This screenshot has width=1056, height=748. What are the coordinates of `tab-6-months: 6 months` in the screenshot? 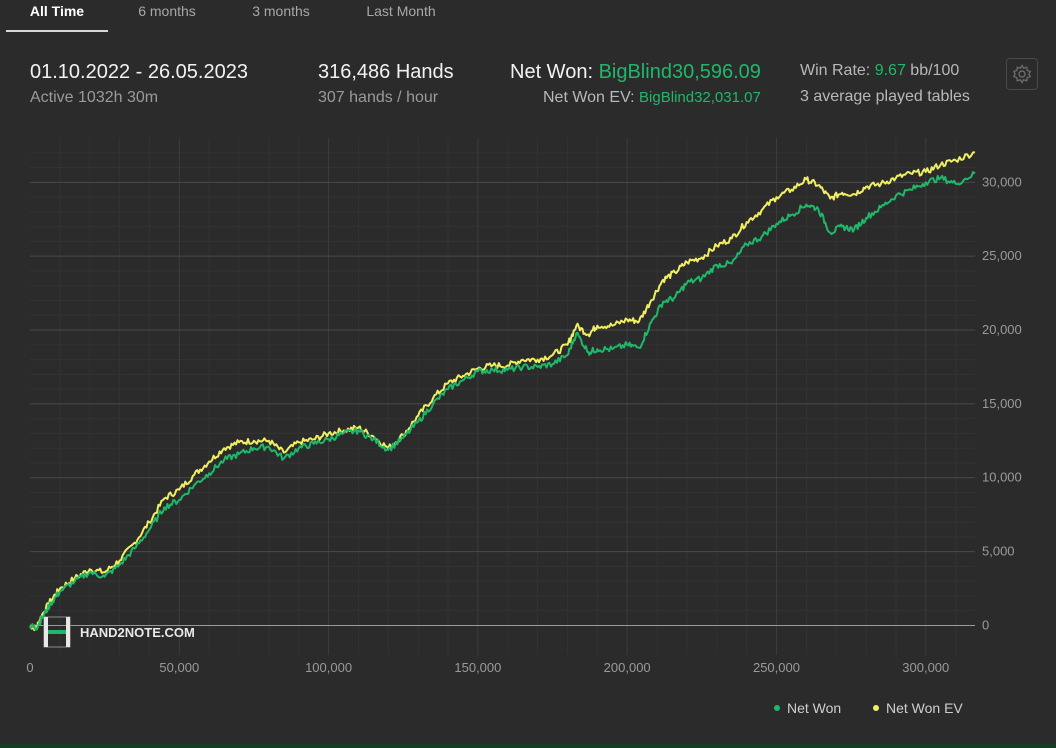 It's located at (167, 11).